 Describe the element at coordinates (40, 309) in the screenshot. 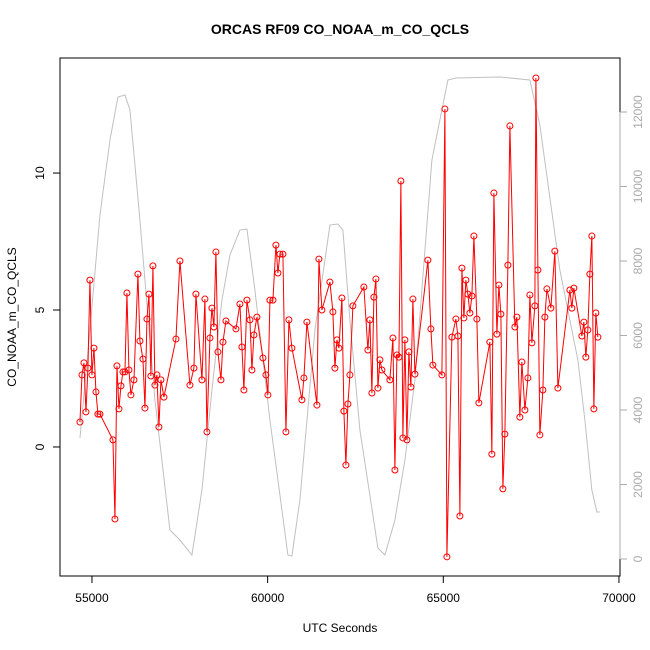

I see `y-tick-label: 5` at that location.